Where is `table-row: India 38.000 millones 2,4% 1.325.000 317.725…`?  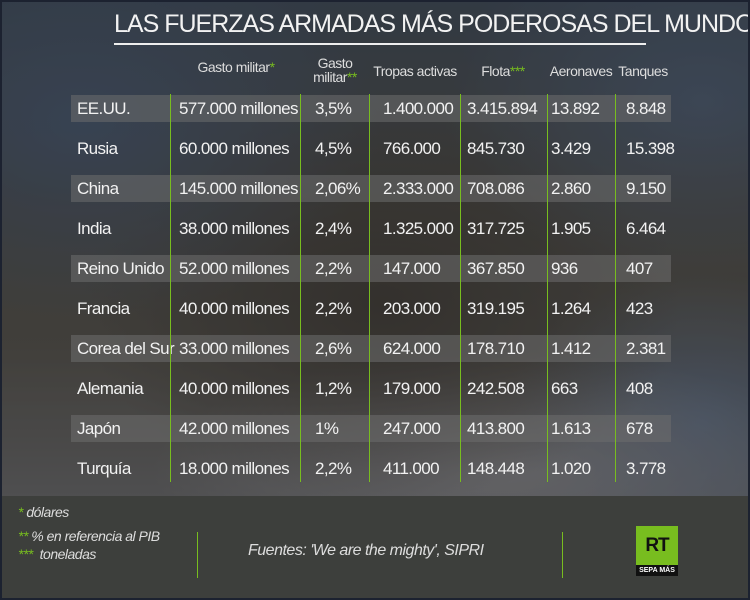
table-row: India 38.000 millones 2,4% 1.325.000 317.725… is located at coordinates (371, 228).